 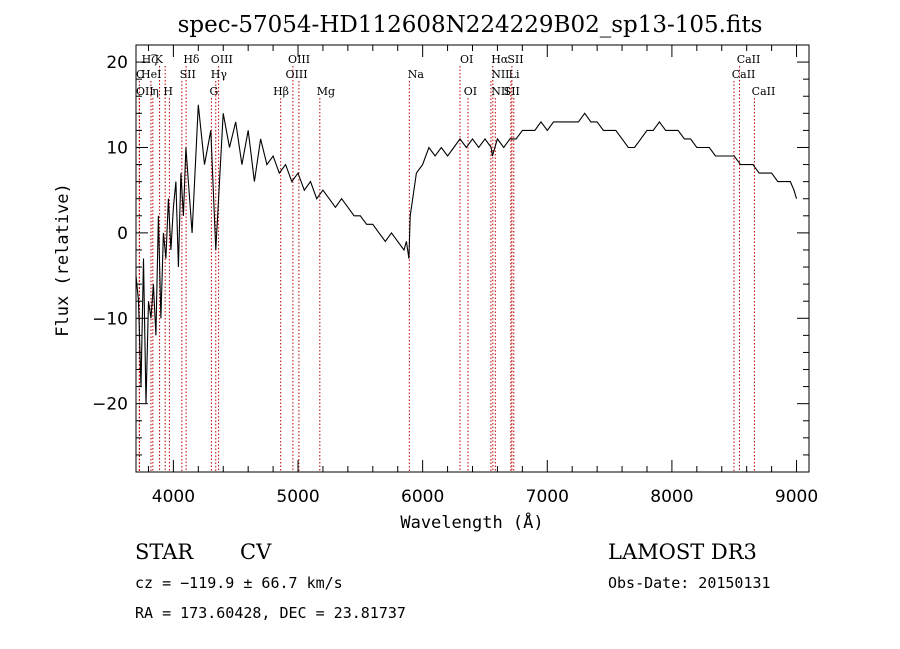 I want to click on line-label-4: HeI, so click(x=151, y=74).